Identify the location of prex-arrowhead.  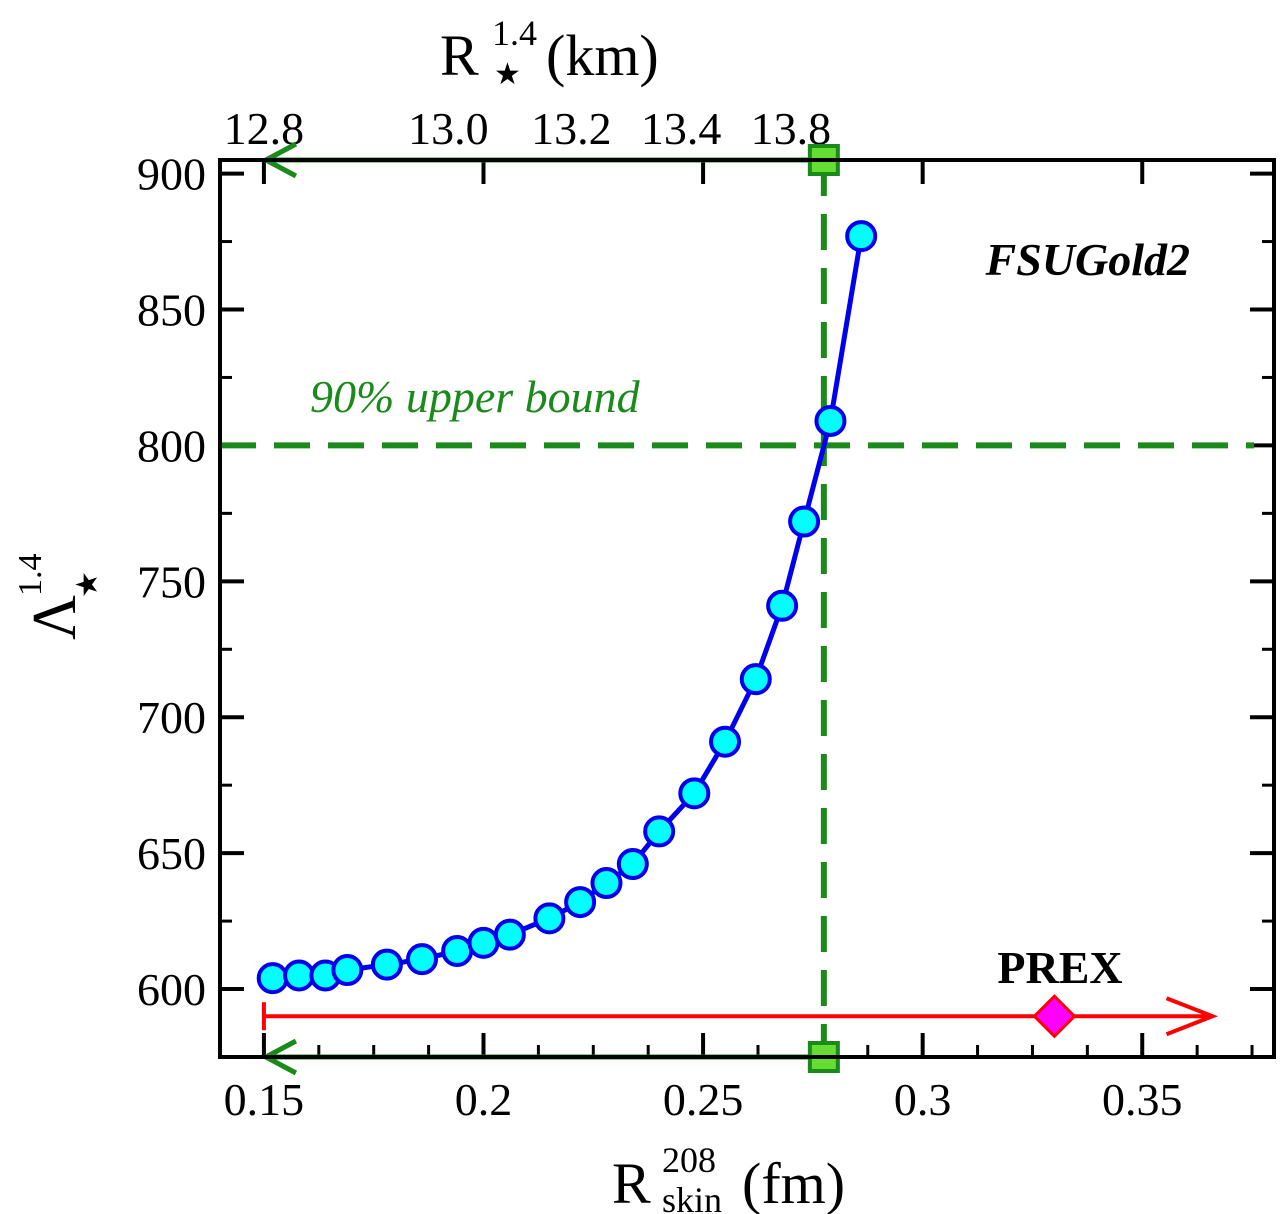
(1192, 1016).